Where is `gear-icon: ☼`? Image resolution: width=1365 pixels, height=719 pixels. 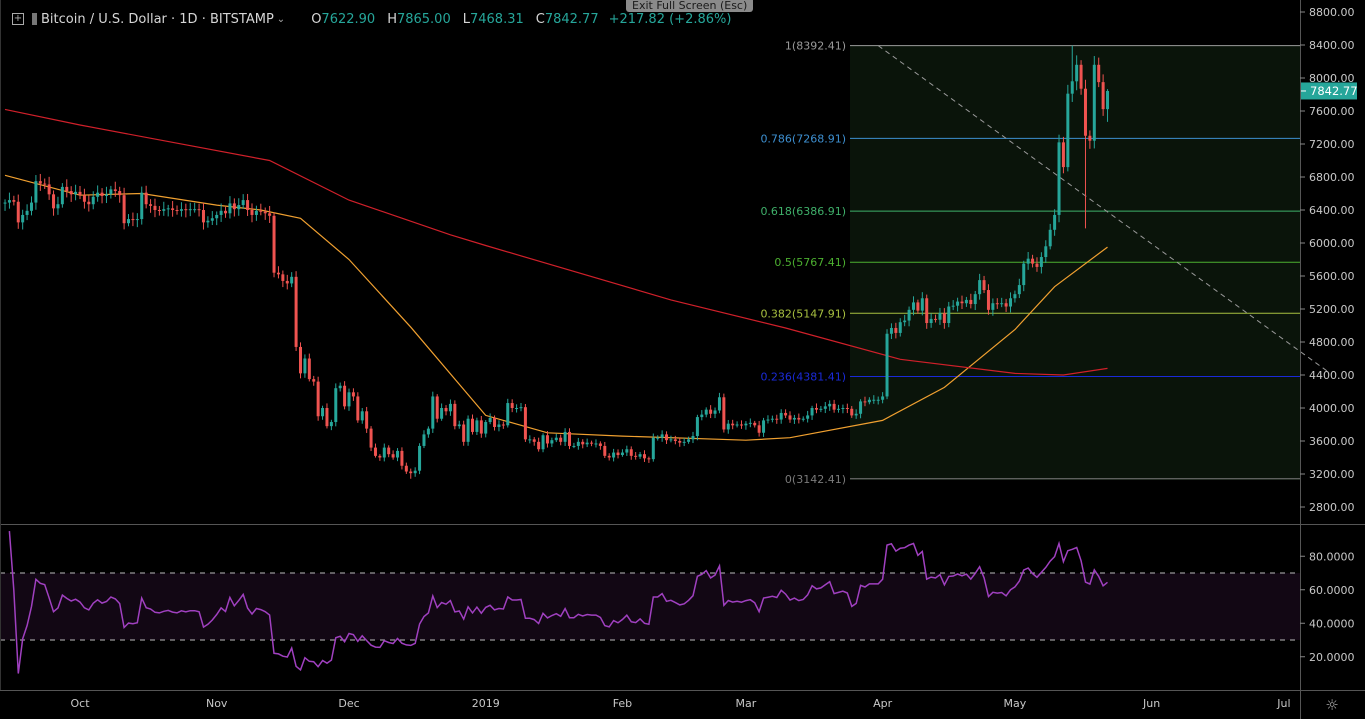 gear-icon: ☼ is located at coordinates (1332, 705).